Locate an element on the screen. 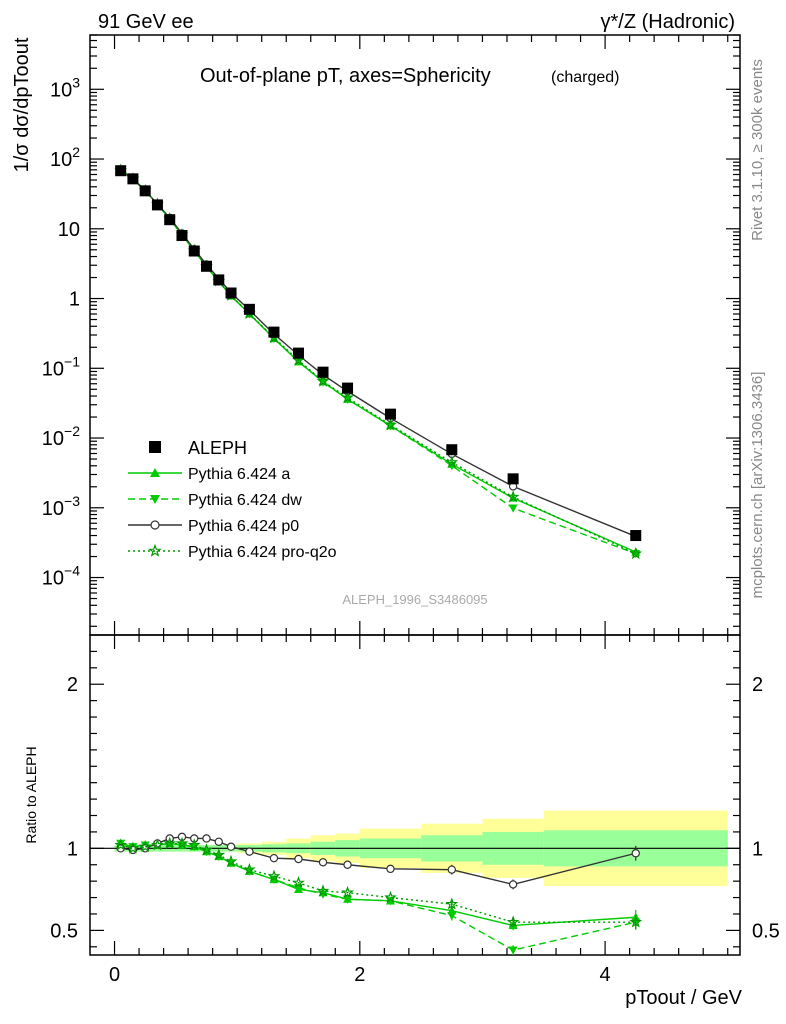  y-tick-label: 10² is located at coordinates (65, 157).